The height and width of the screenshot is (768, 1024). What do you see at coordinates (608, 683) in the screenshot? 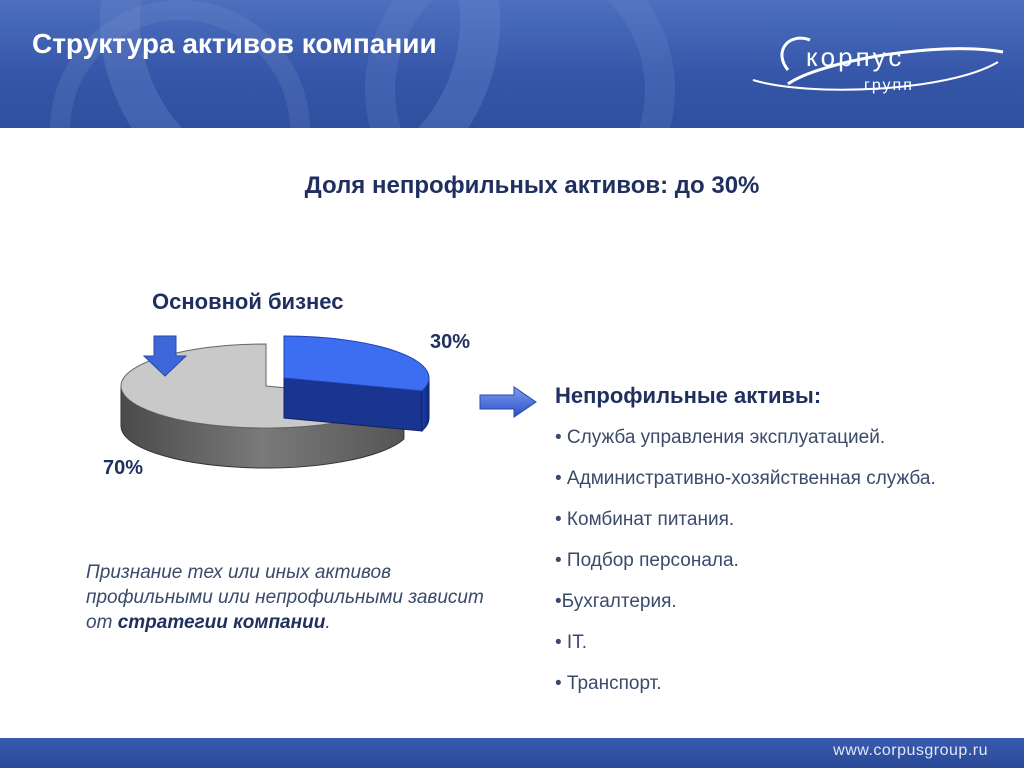
I see `noncore-item: • Транспорт.` at bounding box center [608, 683].